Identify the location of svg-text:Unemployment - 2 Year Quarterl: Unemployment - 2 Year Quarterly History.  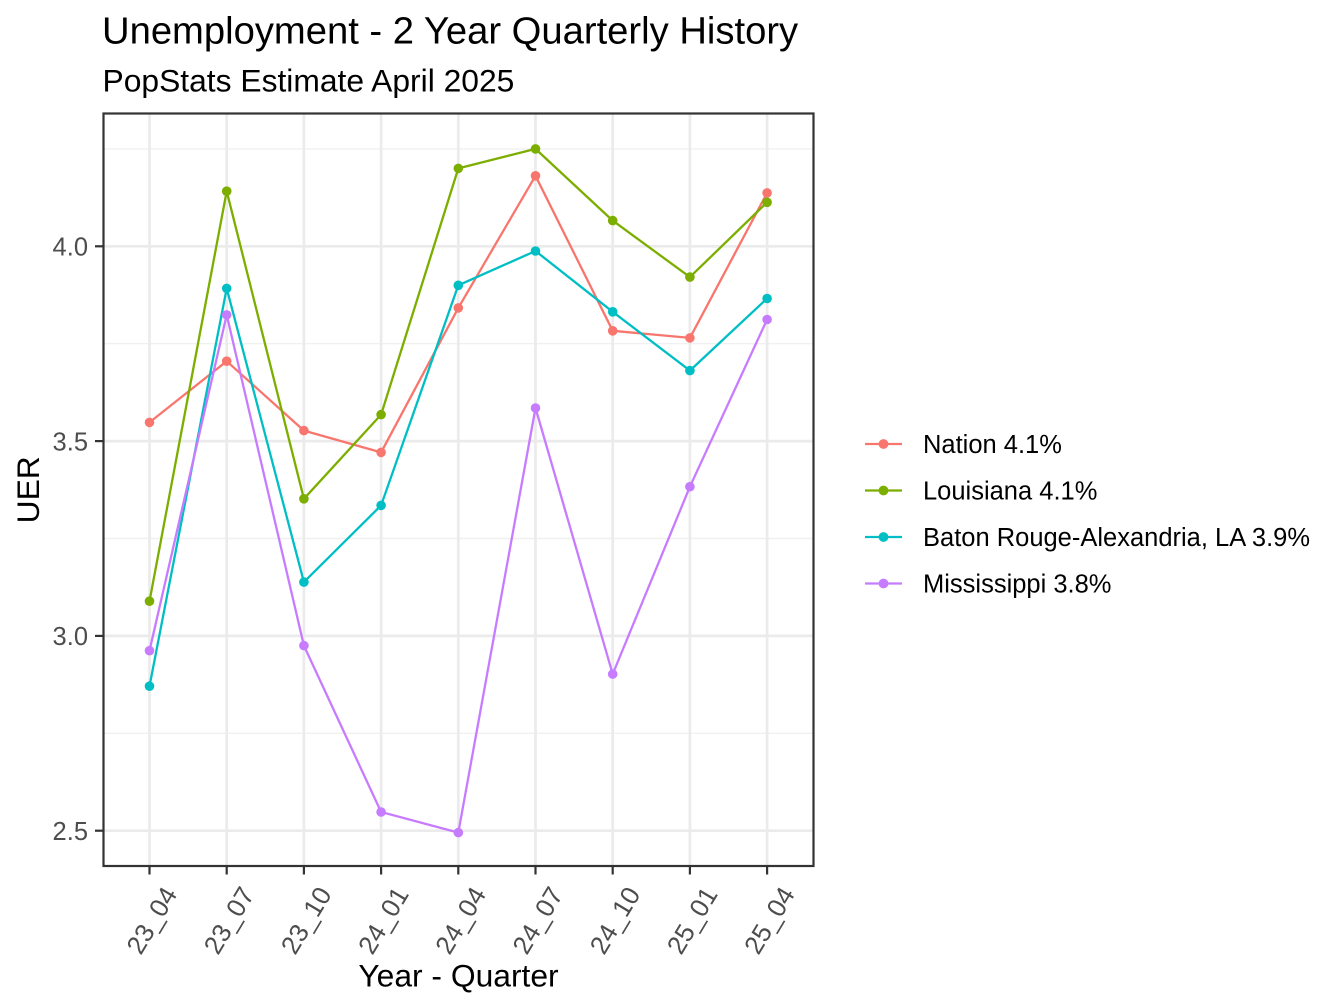
(450, 31).